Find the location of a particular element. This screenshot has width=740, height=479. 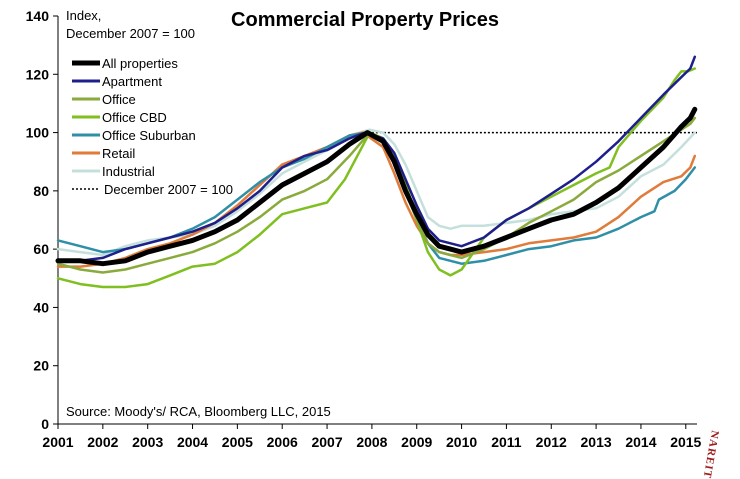

chart-title: Commercial Property Prices is located at coordinates (365, 20).